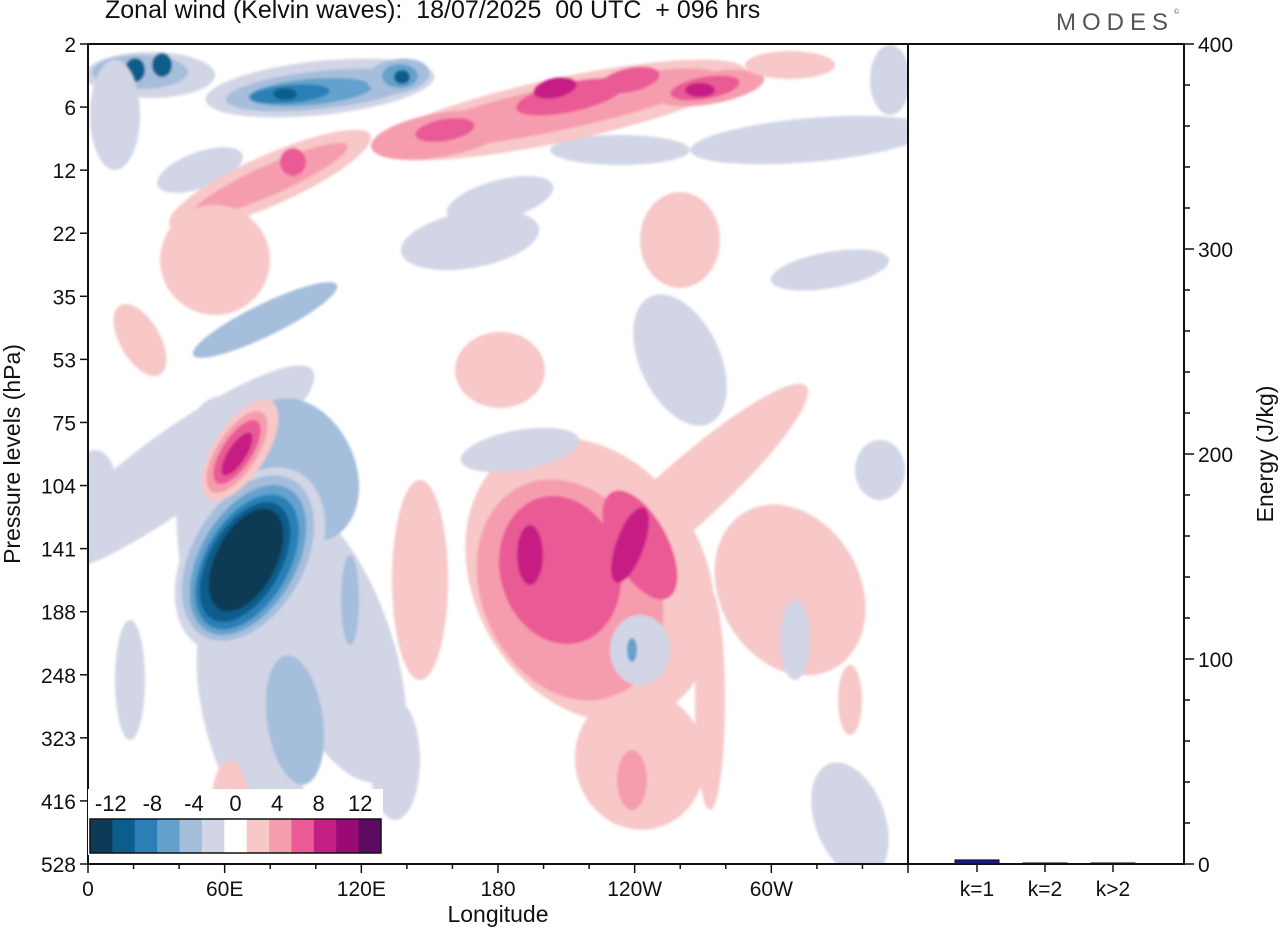 The height and width of the screenshot is (930, 1280). I want to click on energy-category-label: k=1, so click(977, 889).